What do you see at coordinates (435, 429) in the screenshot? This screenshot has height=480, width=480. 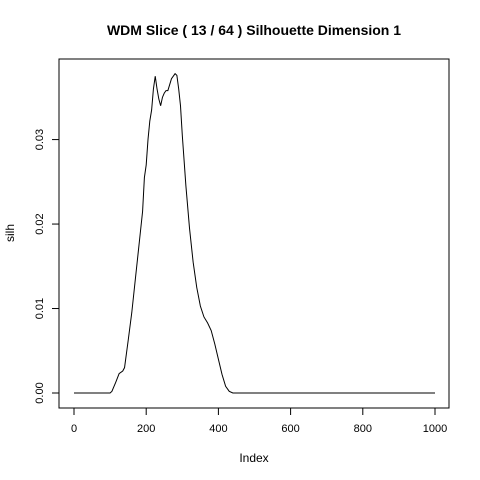 I see `x-tick-label: 1000` at bounding box center [435, 429].